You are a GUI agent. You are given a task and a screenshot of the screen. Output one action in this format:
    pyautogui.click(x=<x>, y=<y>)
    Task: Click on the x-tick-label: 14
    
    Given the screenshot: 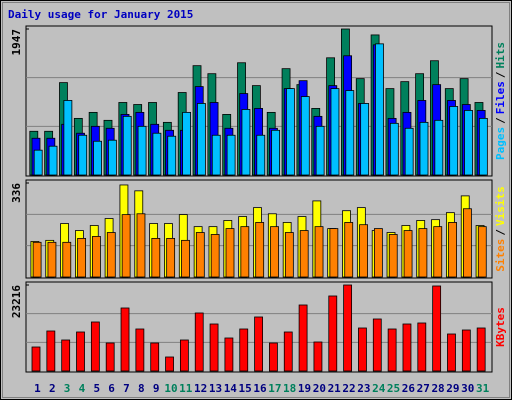 What is the action you would take?
    pyautogui.click(x=231, y=388)
    